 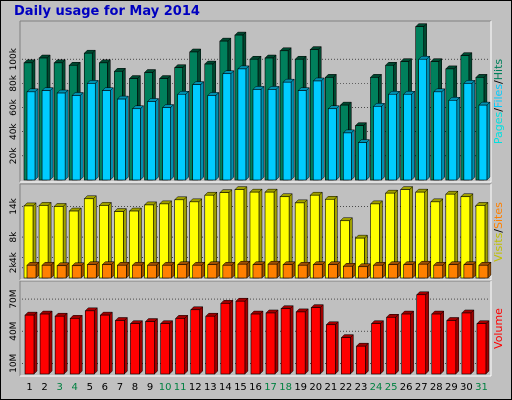 What do you see at coordinates (466, 387) in the screenshot?
I see `x-tick-label: 30` at bounding box center [466, 387].